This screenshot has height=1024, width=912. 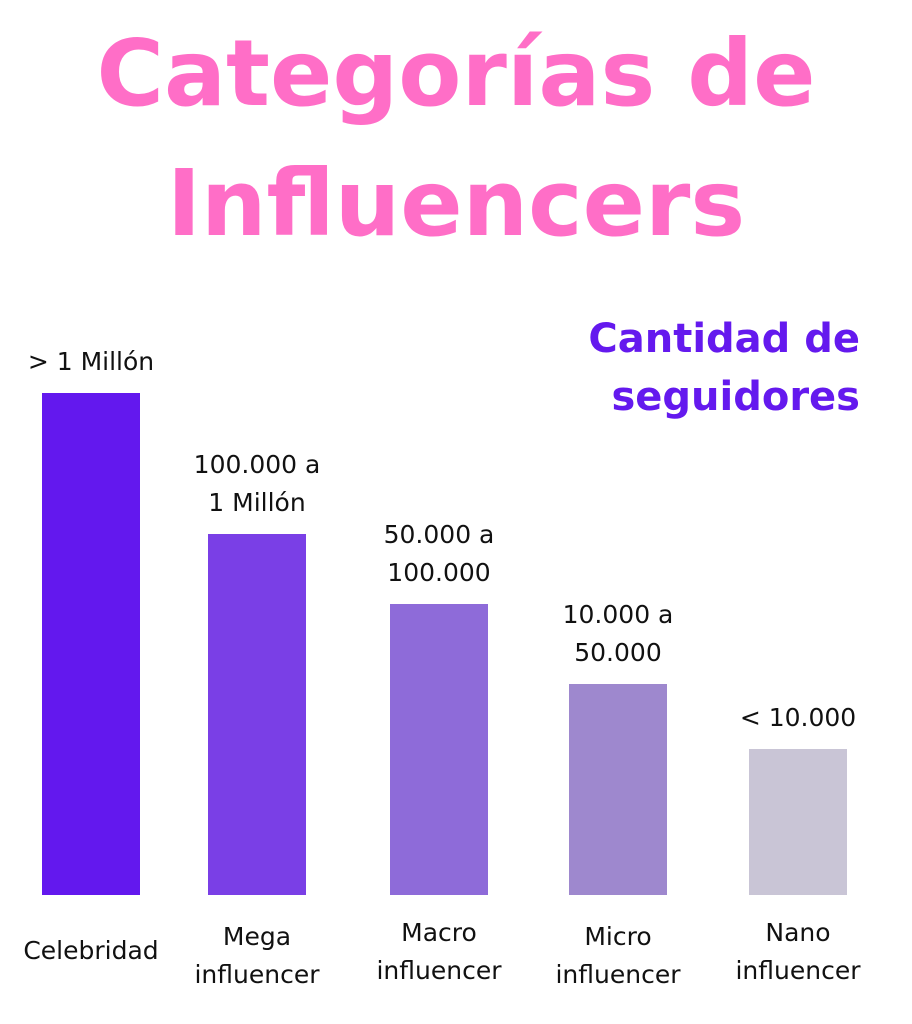 I want to click on category-label-3: Micro influencer, so click(x=618, y=956).